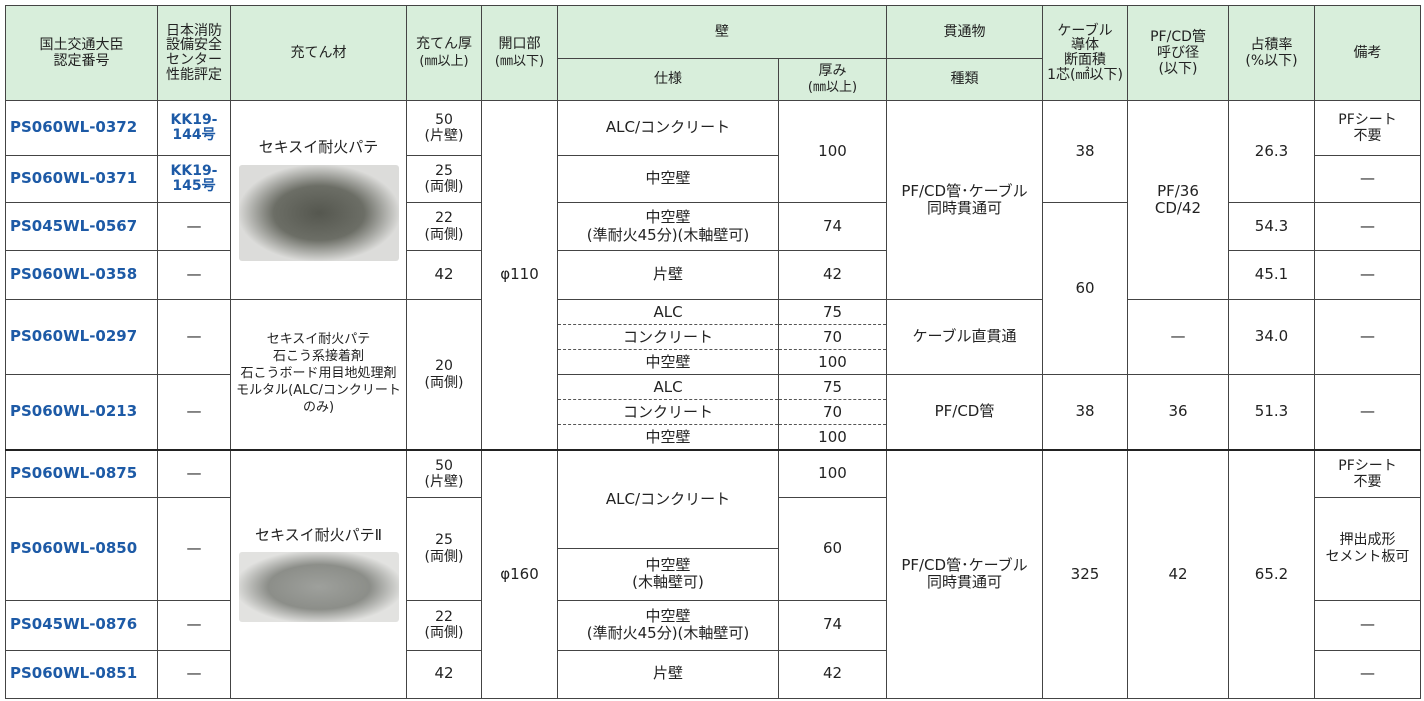  What do you see at coordinates (1085, 288) in the screenshot?
I see `cable: 60` at bounding box center [1085, 288].